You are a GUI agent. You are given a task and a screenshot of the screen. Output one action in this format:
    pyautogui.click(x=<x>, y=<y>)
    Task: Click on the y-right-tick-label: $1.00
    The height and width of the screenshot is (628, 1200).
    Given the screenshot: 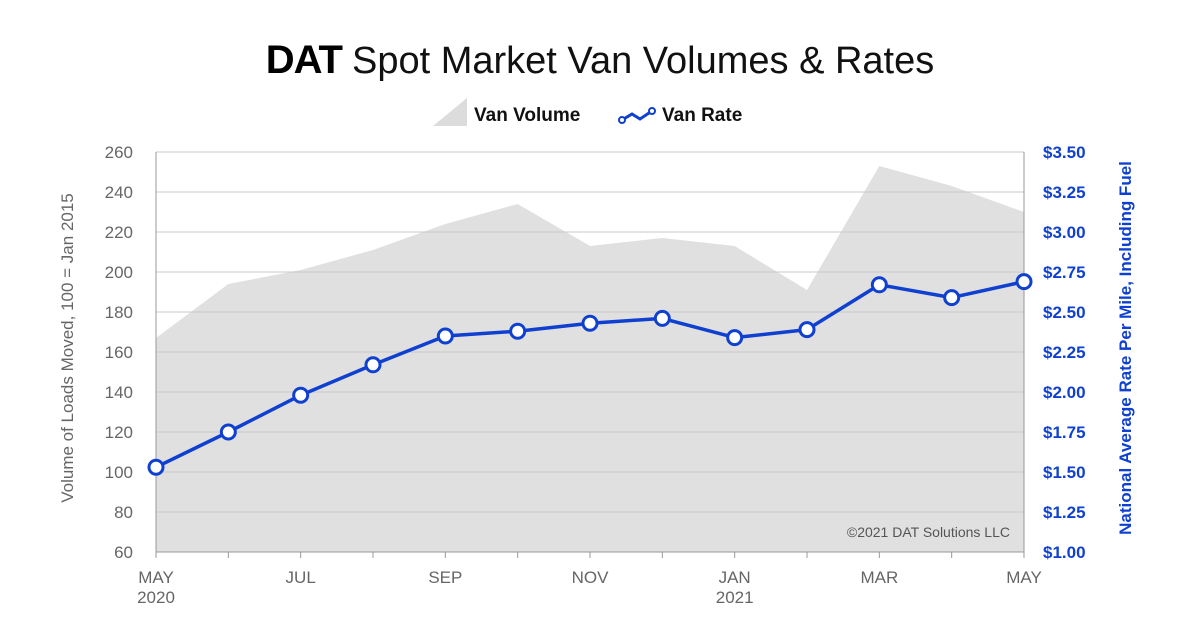 What is the action you would take?
    pyautogui.click(x=1064, y=552)
    